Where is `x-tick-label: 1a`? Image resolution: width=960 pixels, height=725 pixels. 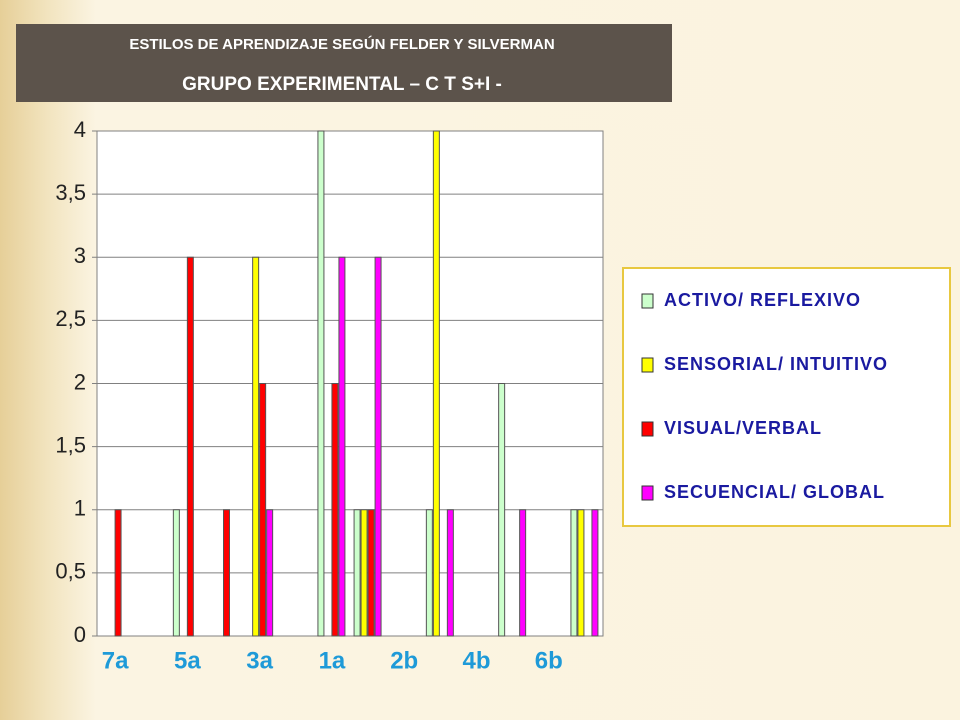 x-tick-label: 1a is located at coordinates (332, 660).